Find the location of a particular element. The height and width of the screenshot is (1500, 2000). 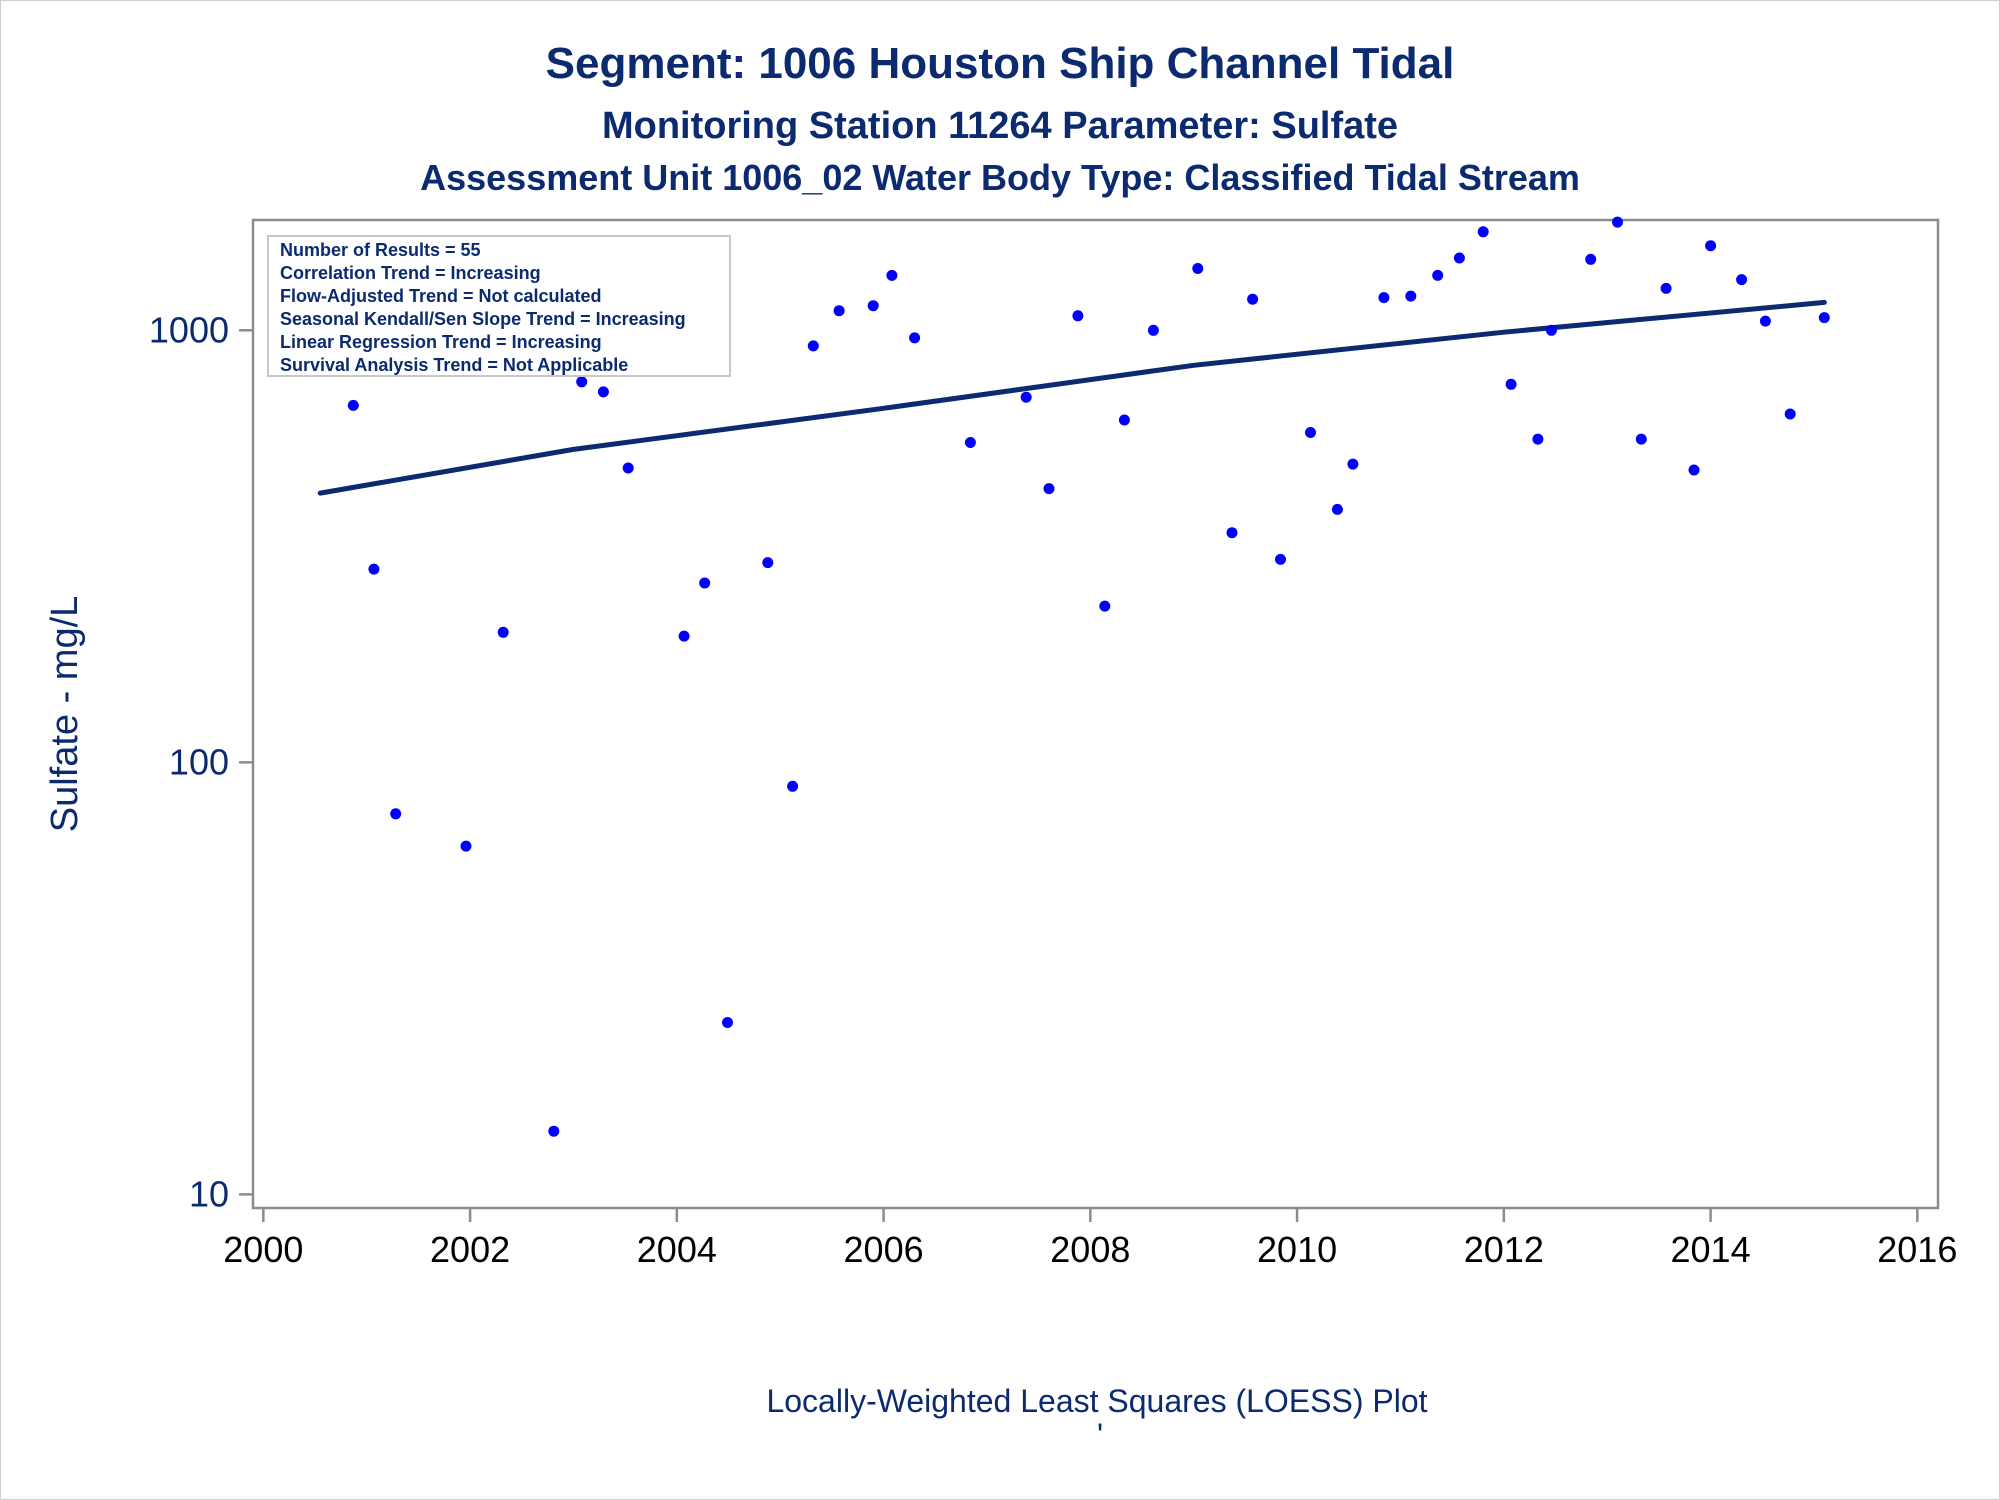

x-tick-label: 2010 is located at coordinates (1297, 1249).